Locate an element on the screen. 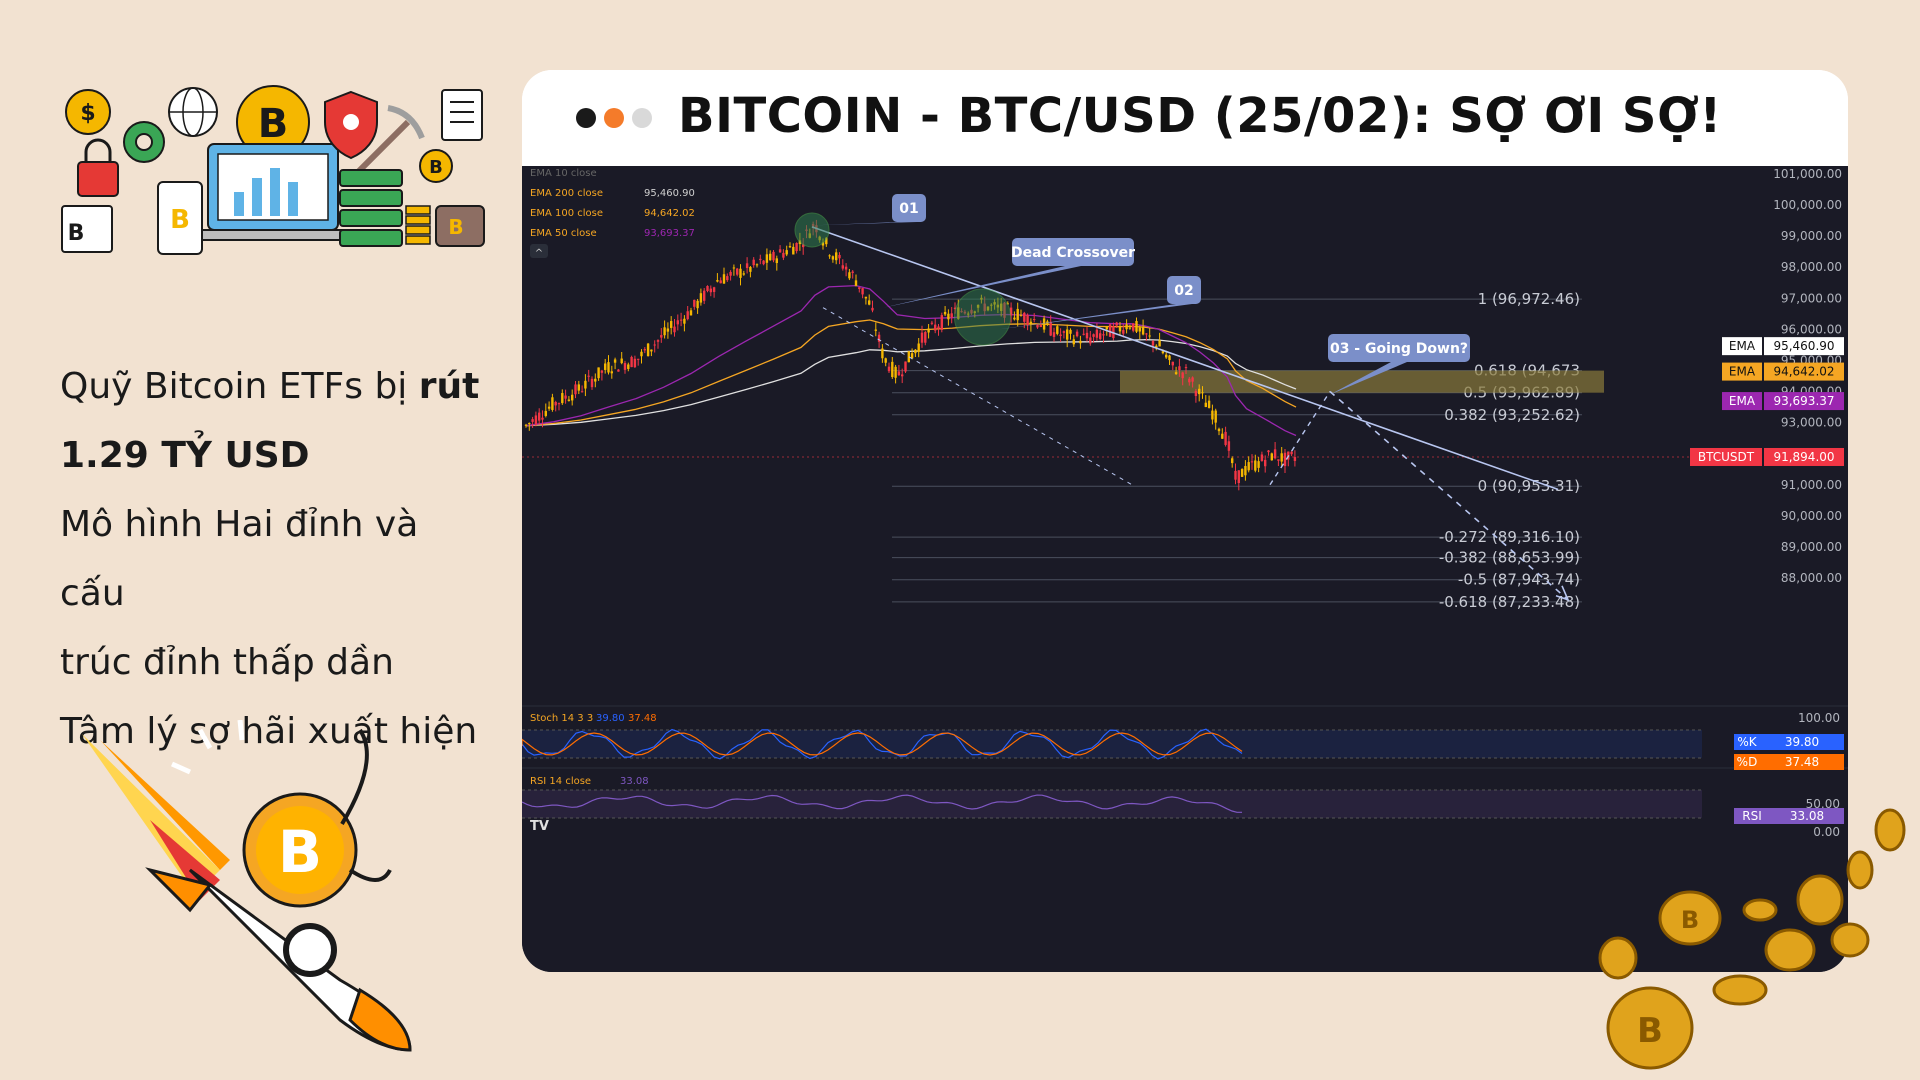 This screenshot has height=1080, width=1920. lock-icon is located at coordinates (98, 167).